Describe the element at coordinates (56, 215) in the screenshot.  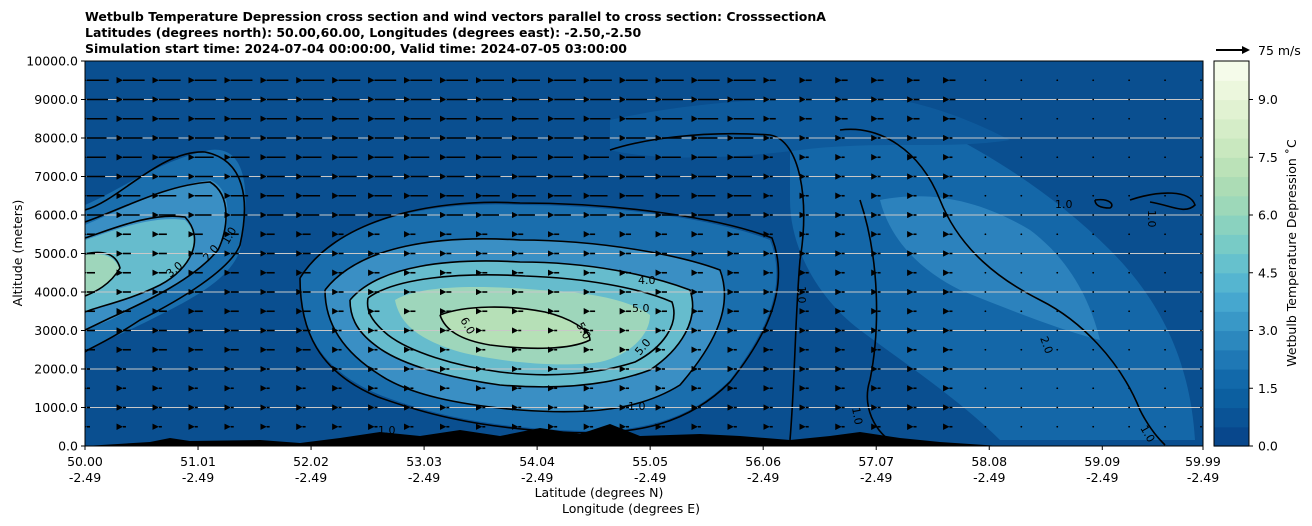
I see `y-tick-label: 6000.0` at that location.